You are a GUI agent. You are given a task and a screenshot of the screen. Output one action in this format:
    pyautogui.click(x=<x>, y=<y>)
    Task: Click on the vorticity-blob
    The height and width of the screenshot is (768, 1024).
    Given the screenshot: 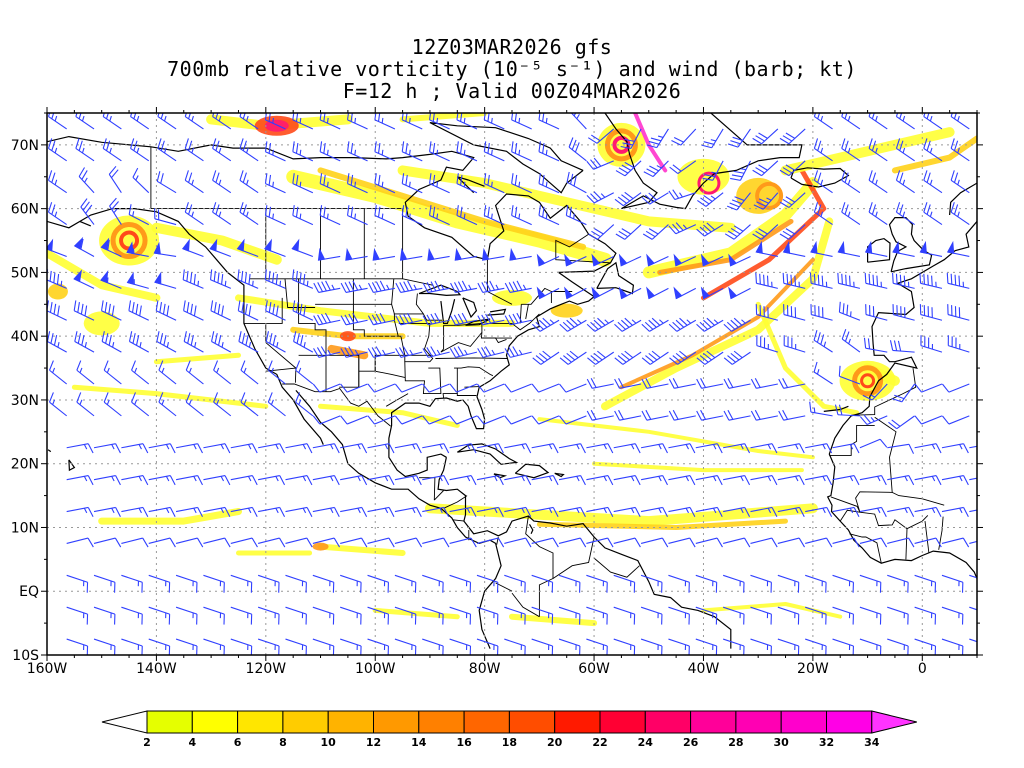 What is the action you would take?
    pyautogui.click(x=566, y=310)
    